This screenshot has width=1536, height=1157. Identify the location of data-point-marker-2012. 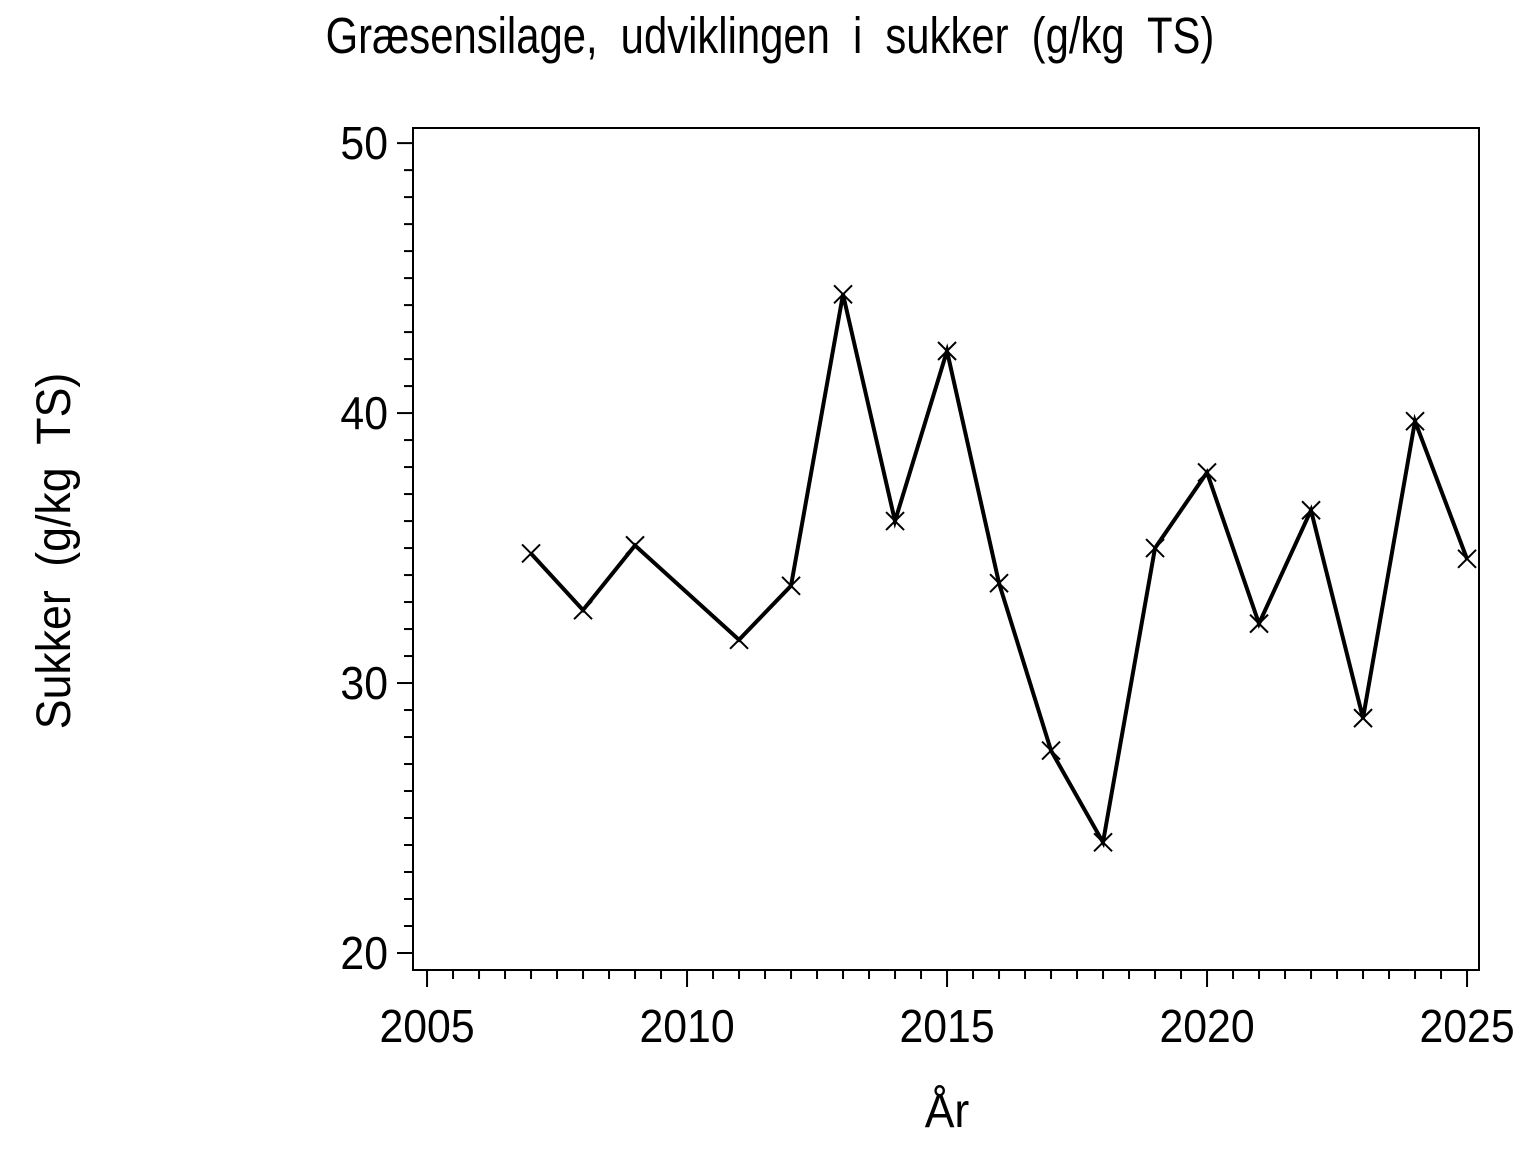
(791, 586).